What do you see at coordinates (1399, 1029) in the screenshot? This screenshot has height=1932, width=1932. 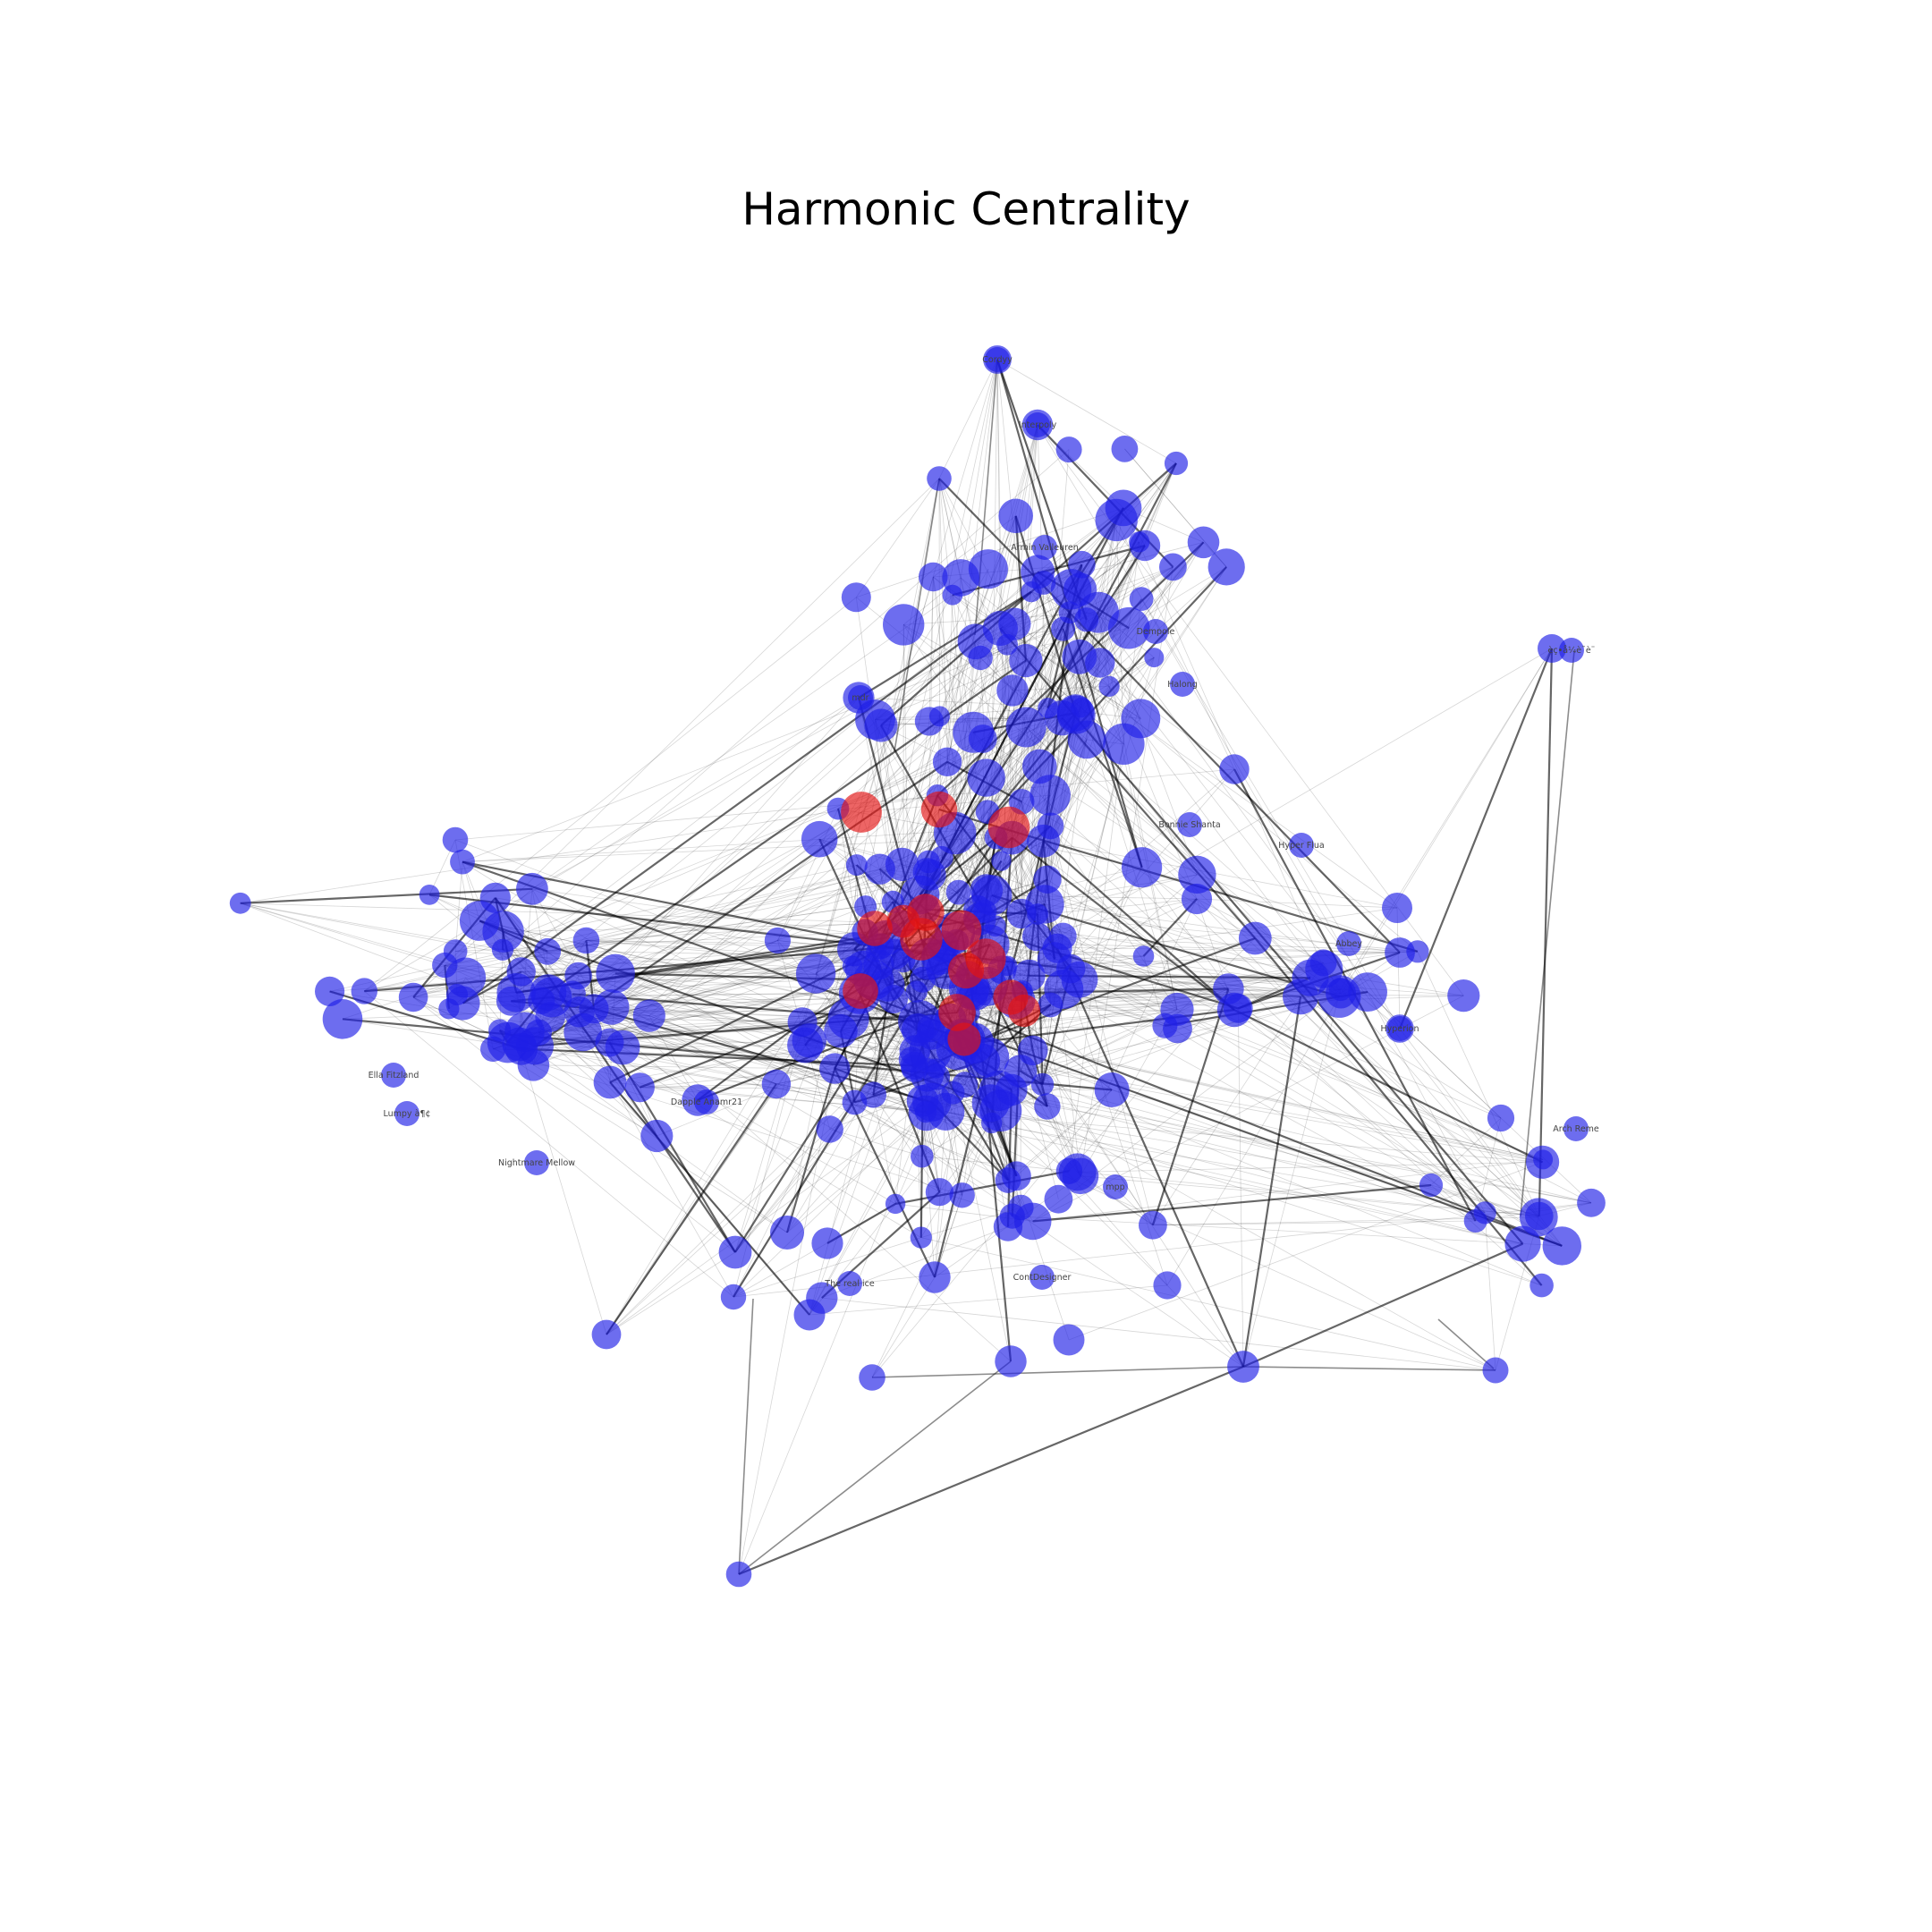 I see `node-label: Hyperion` at bounding box center [1399, 1029].